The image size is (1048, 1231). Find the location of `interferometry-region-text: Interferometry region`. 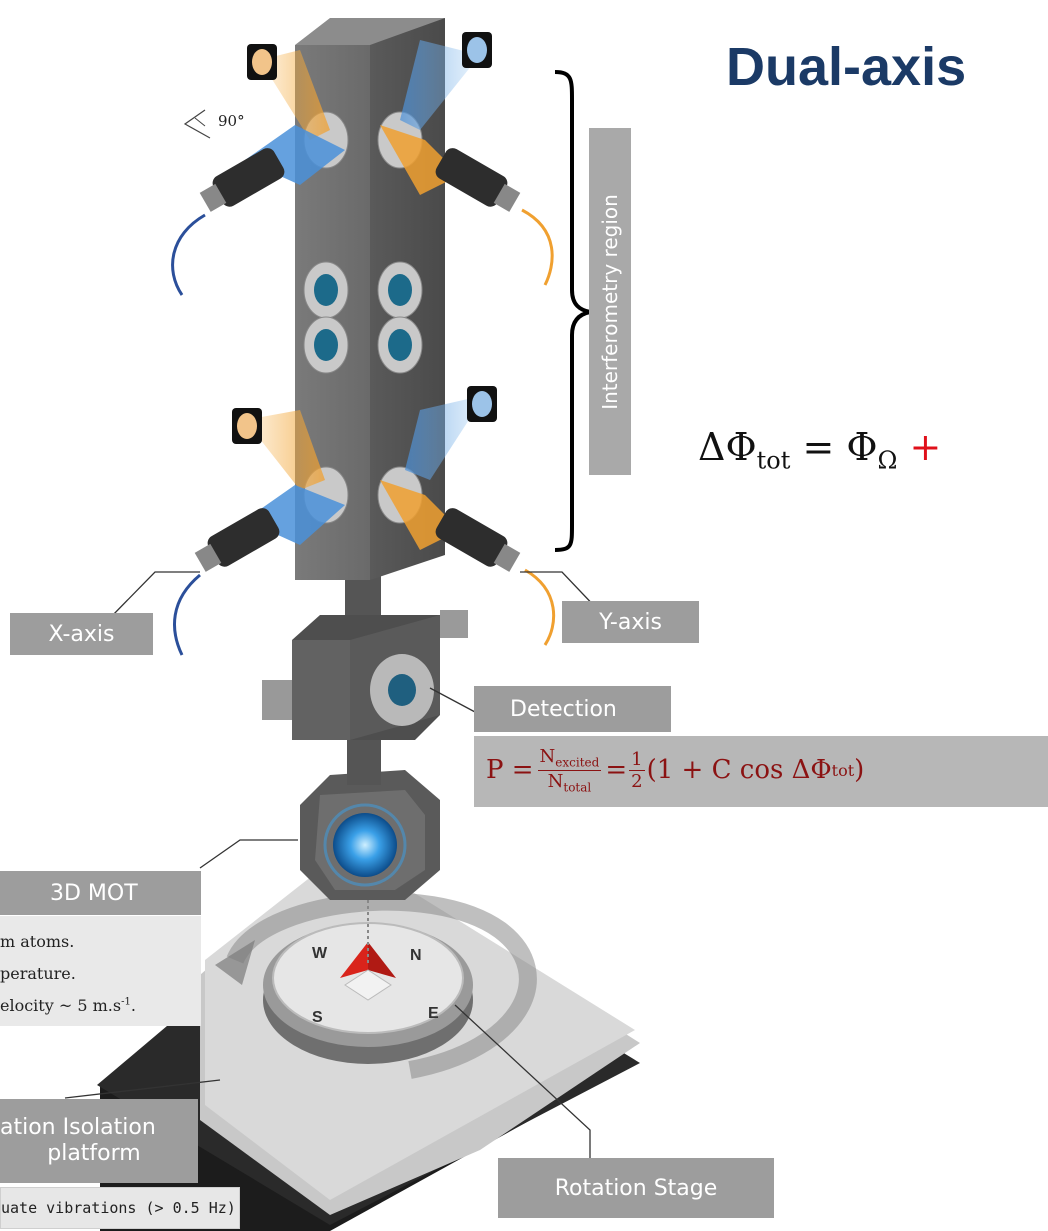

interferometry-region-text: Interferometry region is located at coordinates (610, 301).